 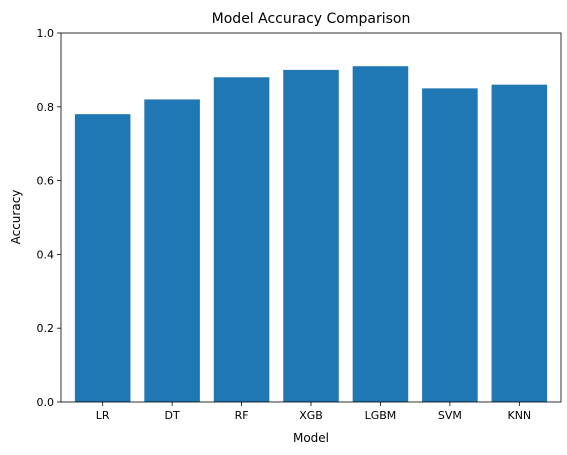 I want to click on y-tick-label: 1.0, so click(x=46, y=33).